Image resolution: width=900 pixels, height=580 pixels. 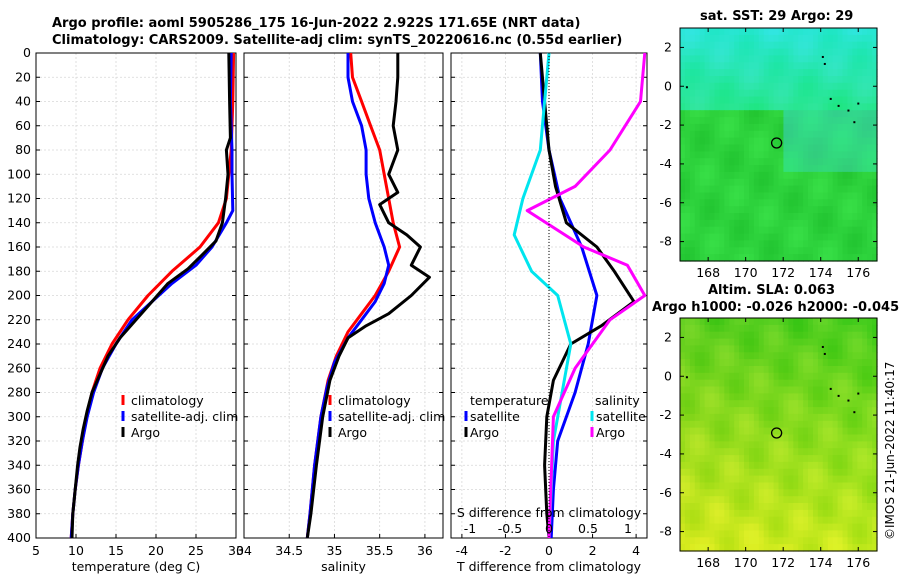 I want to click on altim-map-title-2: Argo h1000: -0.026 h2000: -0.045, so click(x=776, y=307).